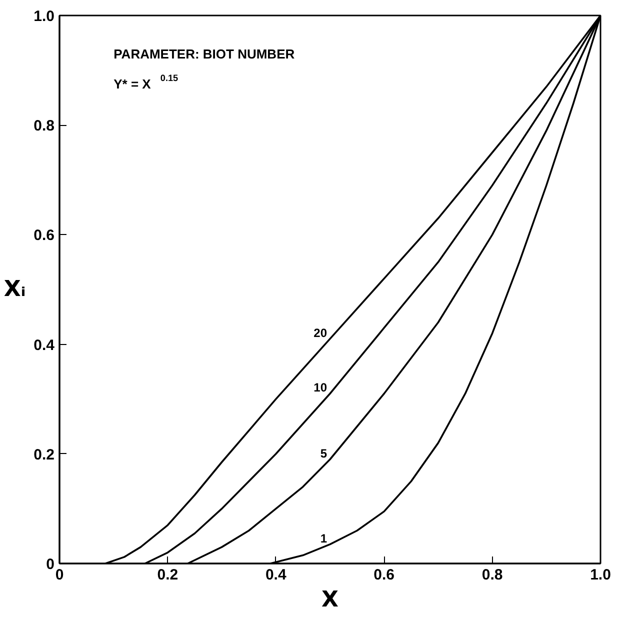 The width and height of the screenshot is (634, 619). Describe the element at coordinates (15, 289) in the screenshot. I see `y-axis-title: Xᵢ` at that location.